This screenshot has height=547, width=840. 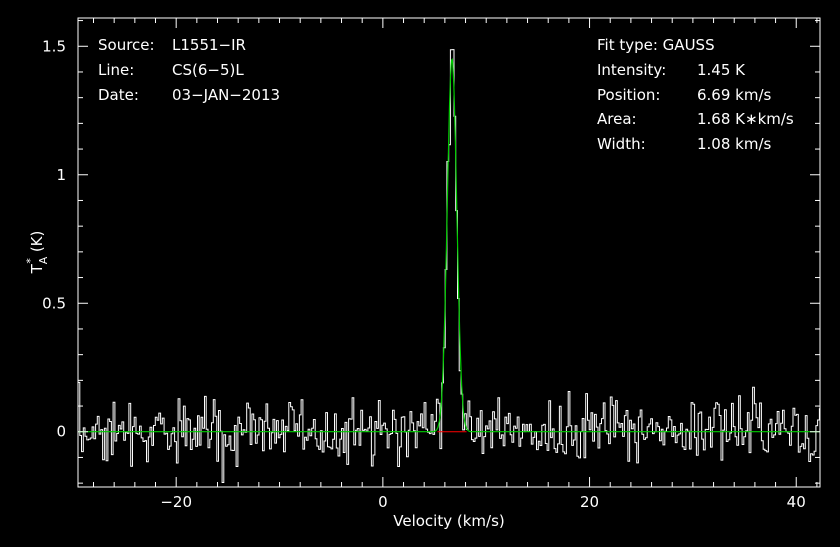 What do you see at coordinates (721, 70) in the screenshot?
I see `fit-intensity-value: 1.45 K` at bounding box center [721, 70].